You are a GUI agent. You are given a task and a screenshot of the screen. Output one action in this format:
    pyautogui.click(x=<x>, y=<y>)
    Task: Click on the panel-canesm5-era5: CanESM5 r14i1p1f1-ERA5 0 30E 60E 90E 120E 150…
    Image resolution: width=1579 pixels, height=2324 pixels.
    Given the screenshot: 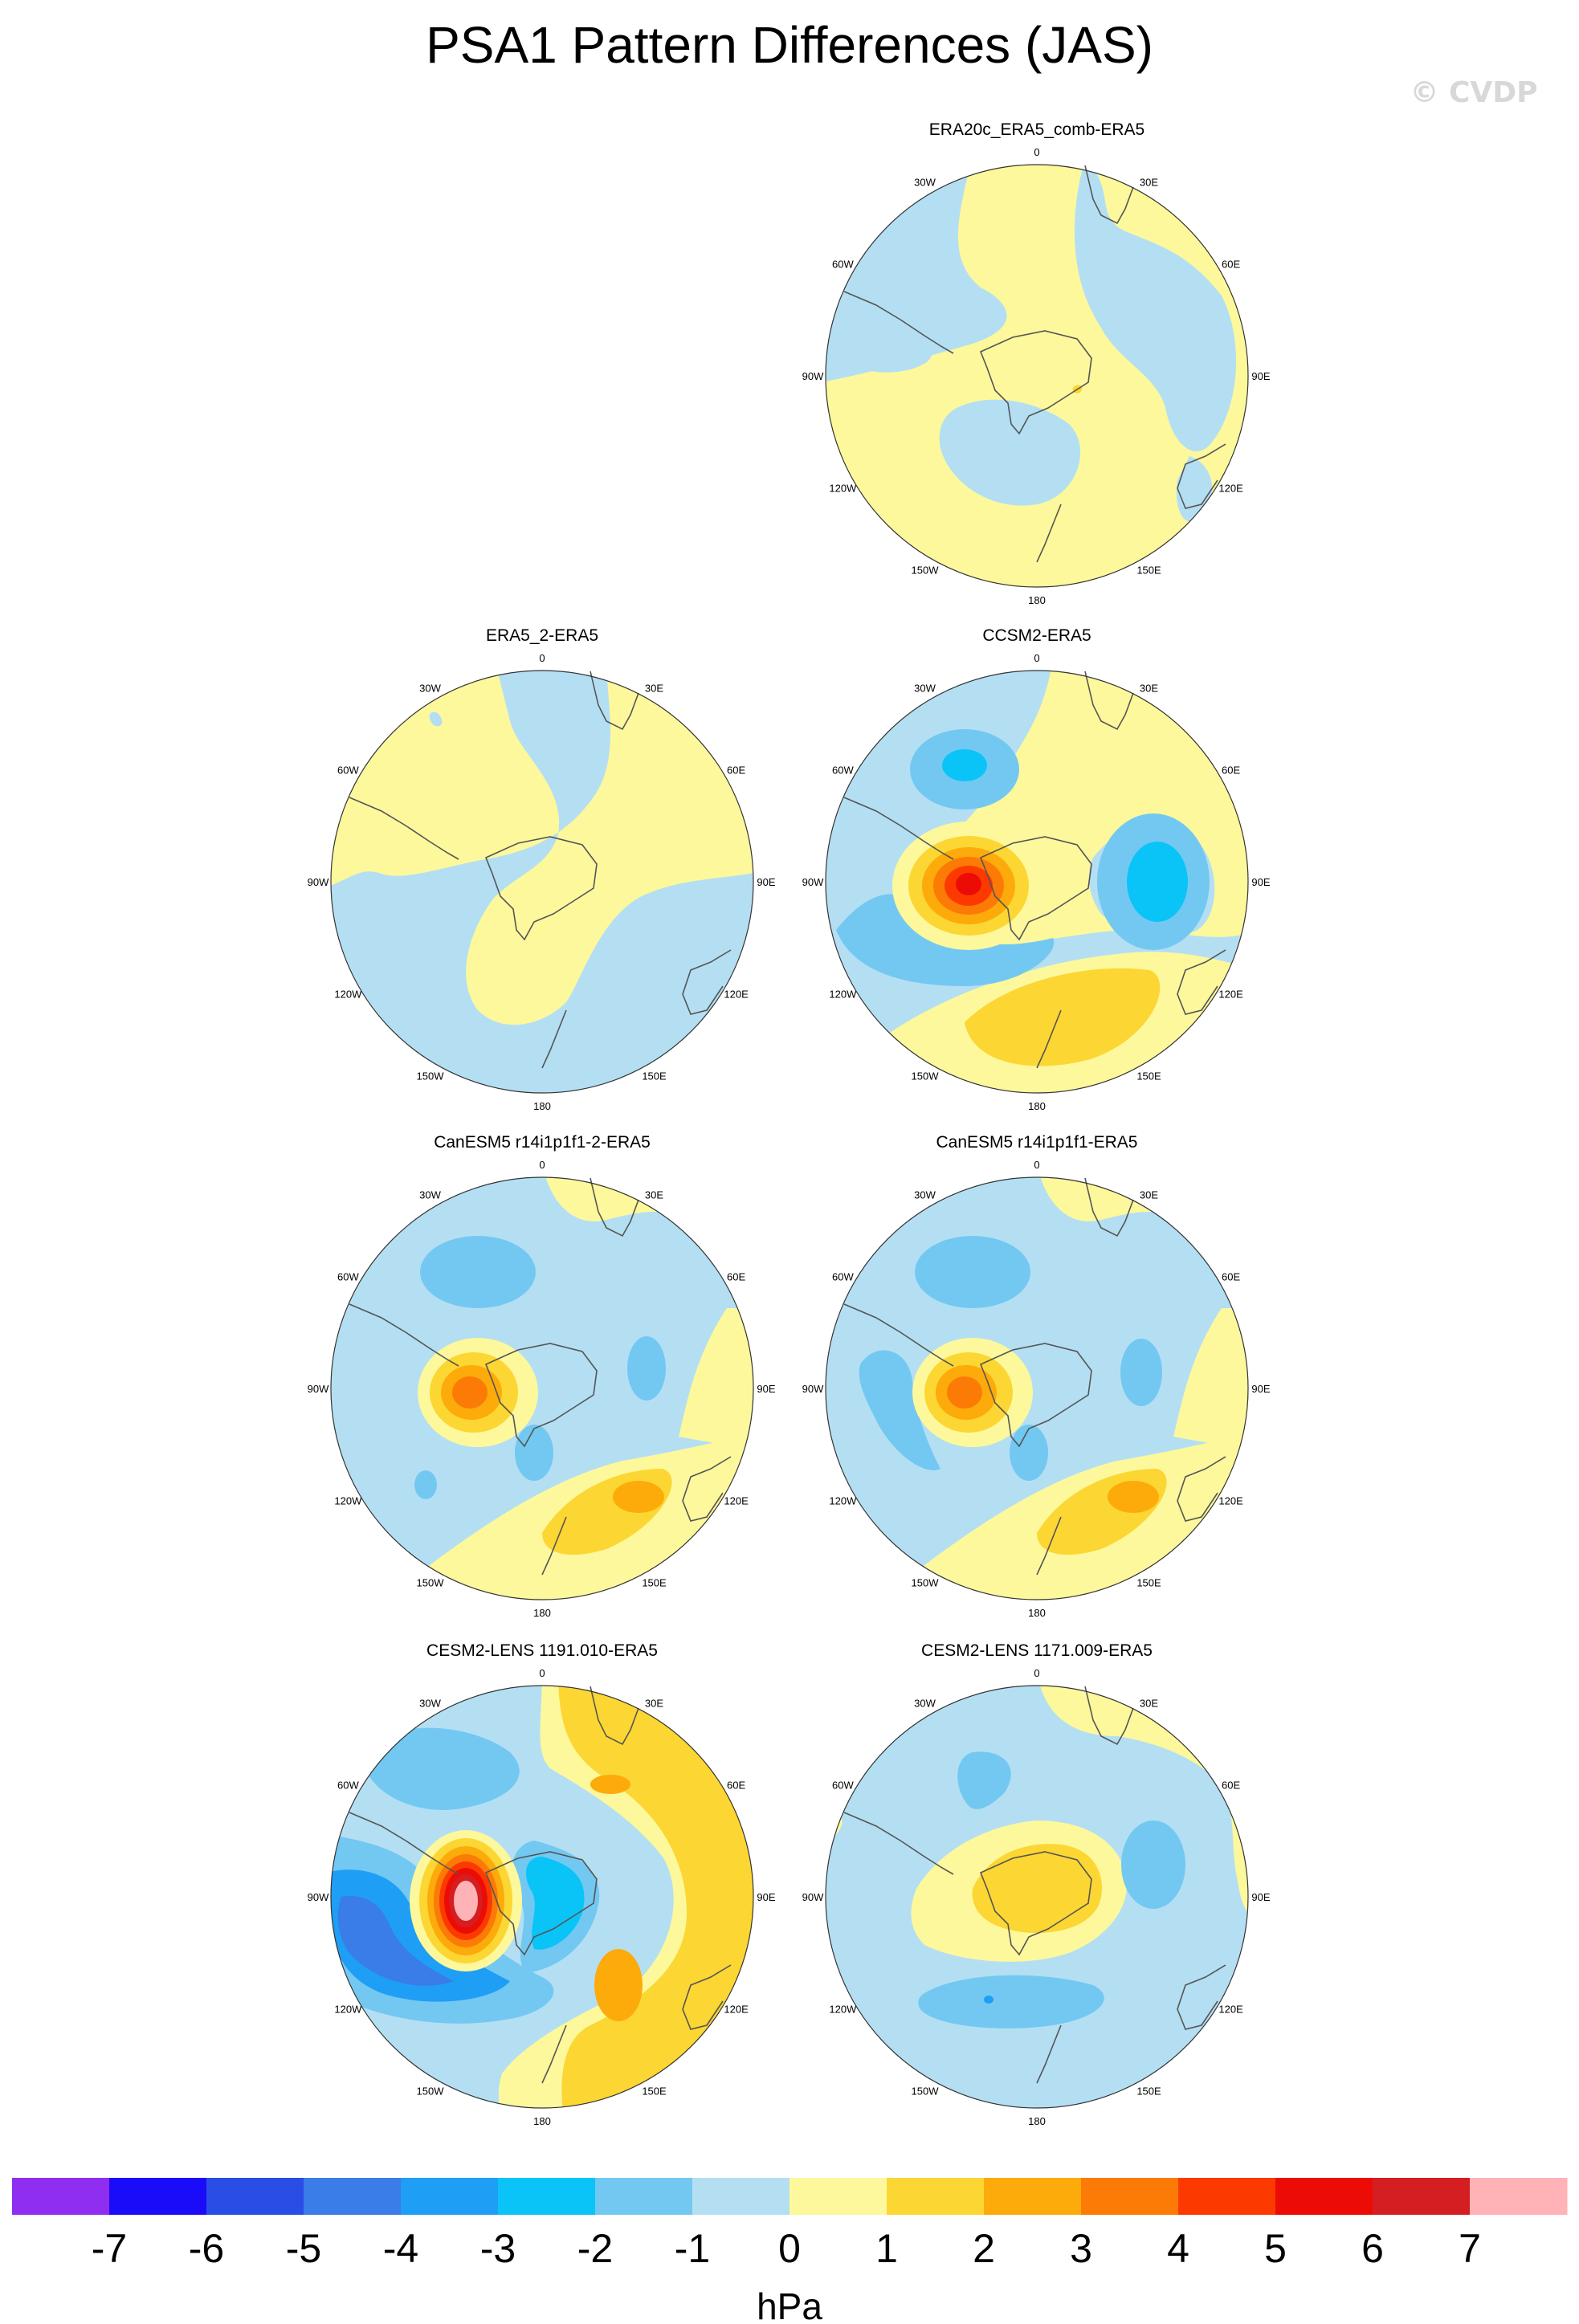 What is the action you would take?
    pyautogui.click(x=1036, y=1376)
    